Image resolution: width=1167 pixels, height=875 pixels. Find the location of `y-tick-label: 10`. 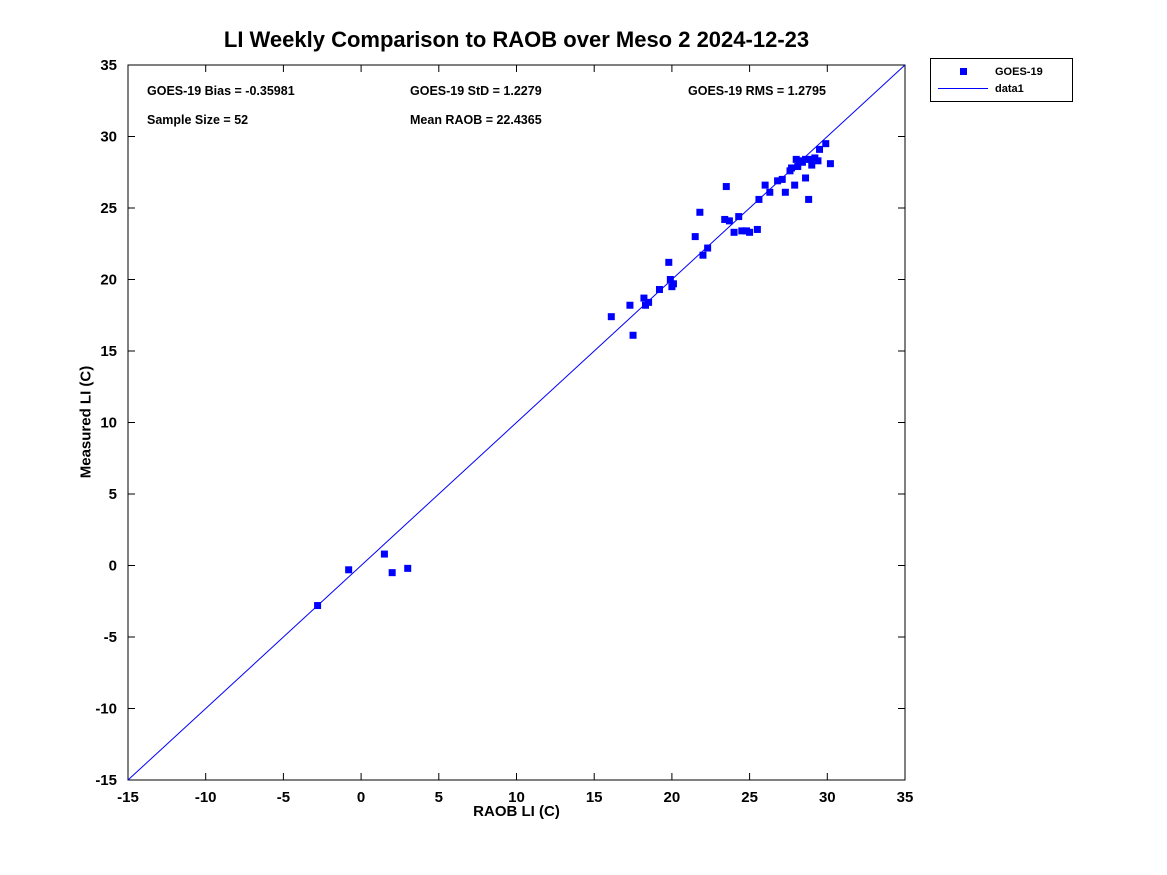

y-tick-label: 10 is located at coordinates (108, 423).